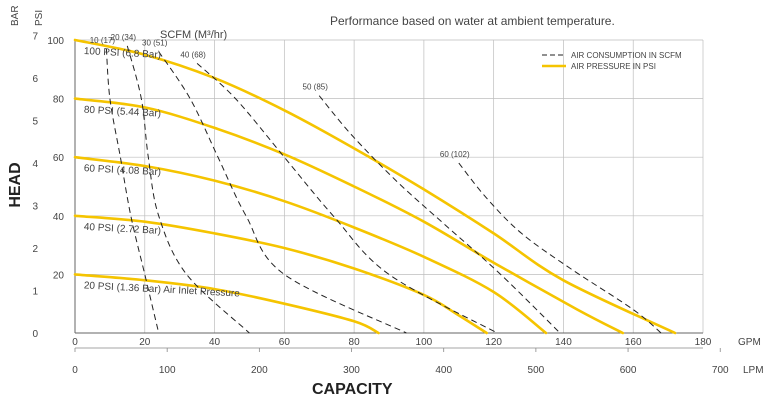 The image size is (768, 402). Describe the element at coordinates (720, 370) in the screenshot. I see `x-tick-lpm: 700` at that location.